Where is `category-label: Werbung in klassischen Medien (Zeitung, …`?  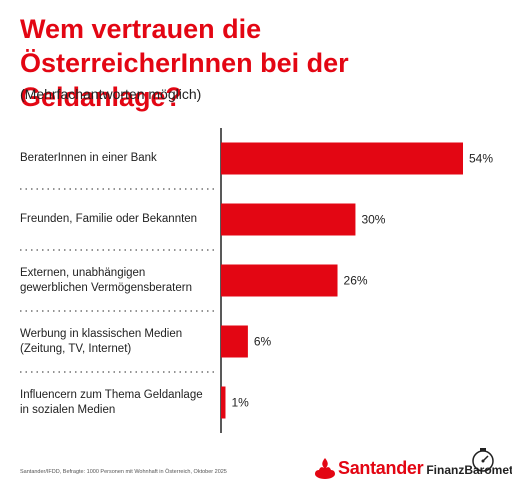
category-label: Werbung in klassischen Medien (Zeitung, … is located at coordinates (101, 341).